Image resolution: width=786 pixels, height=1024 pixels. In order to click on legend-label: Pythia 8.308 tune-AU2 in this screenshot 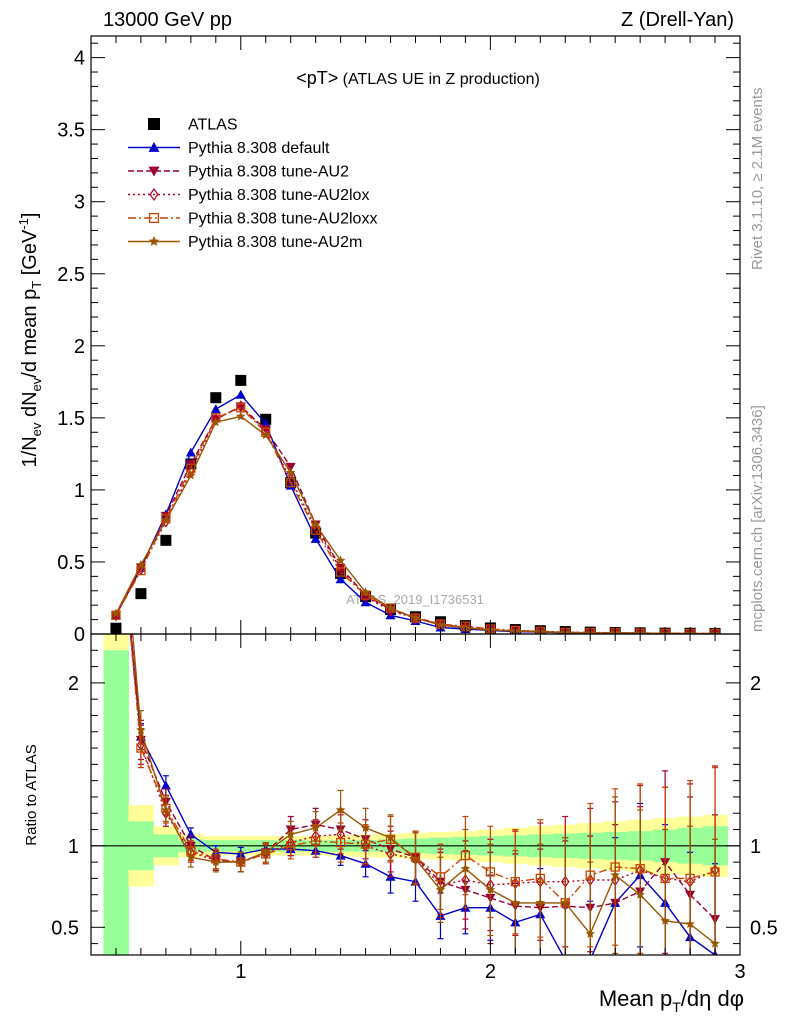, I will do `click(268, 172)`.